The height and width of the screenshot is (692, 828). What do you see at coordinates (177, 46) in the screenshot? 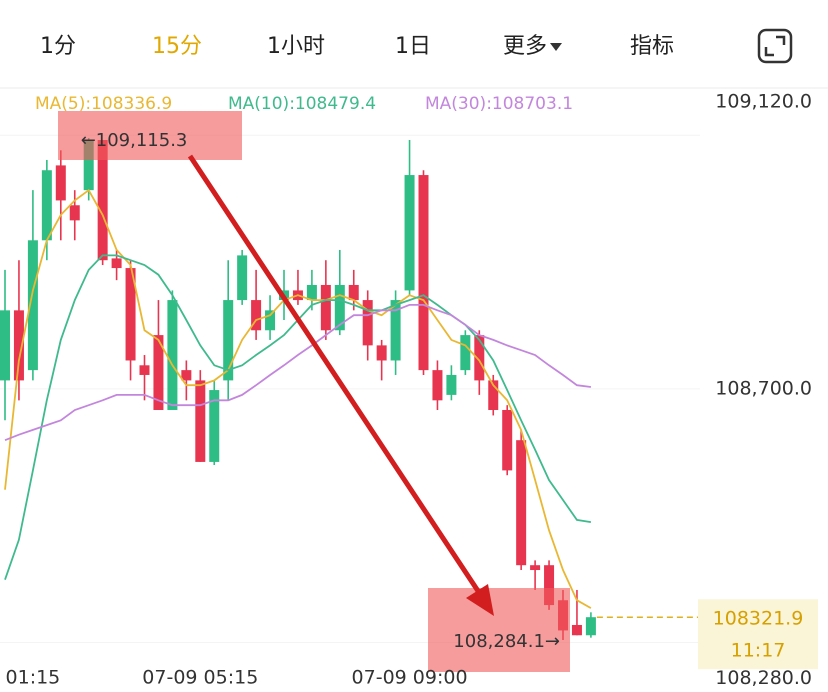
I see `tab: 15分` at bounding box center [177, 46].